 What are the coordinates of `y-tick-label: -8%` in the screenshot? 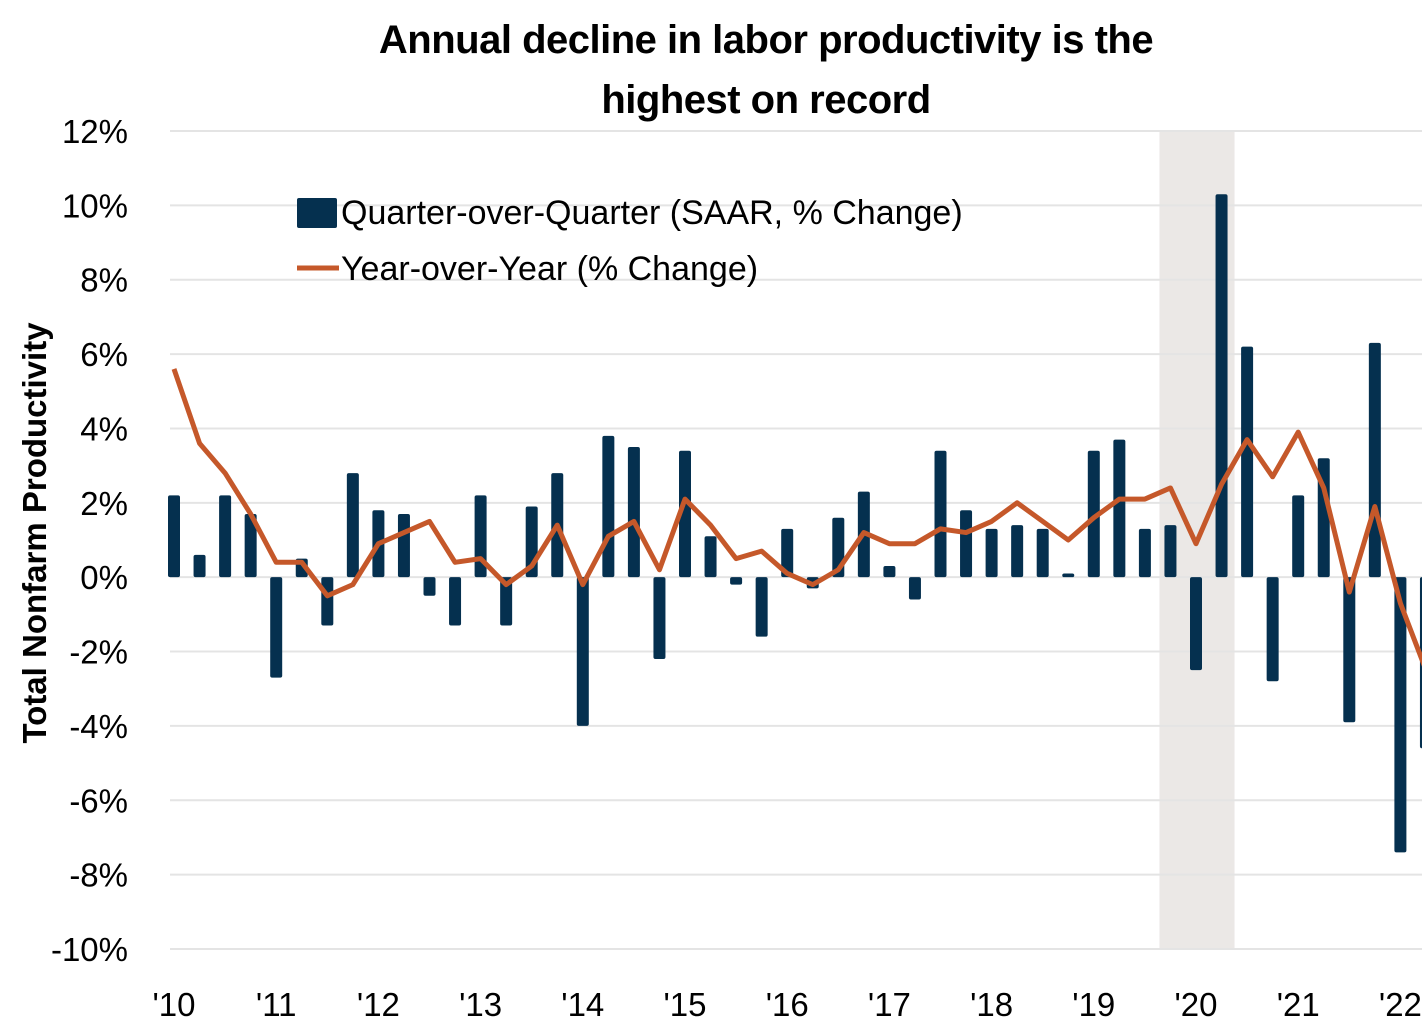 It's located at (98, 875).